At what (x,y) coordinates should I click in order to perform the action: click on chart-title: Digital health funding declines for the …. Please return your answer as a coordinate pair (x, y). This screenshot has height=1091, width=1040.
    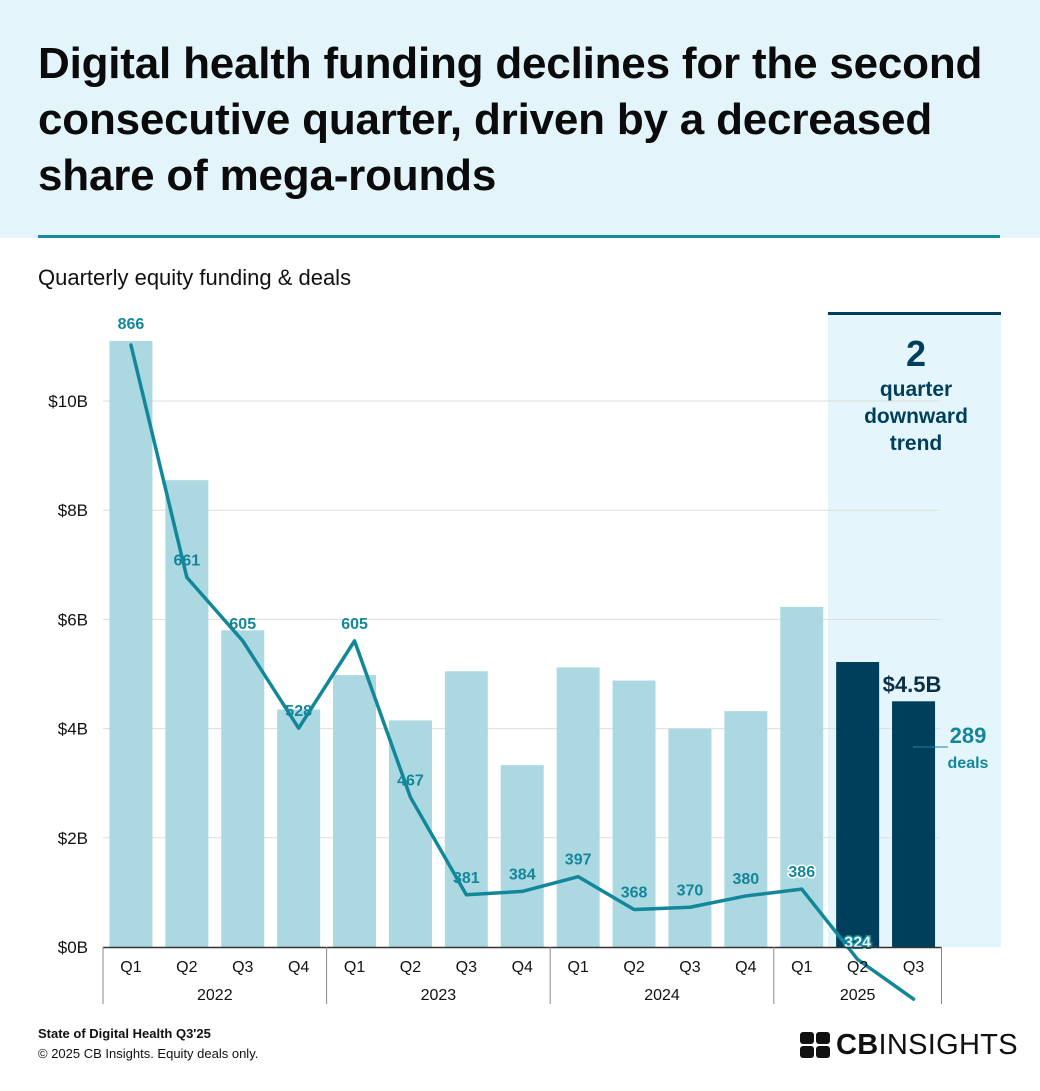
    Looking at the image, I should click on (510, 119).